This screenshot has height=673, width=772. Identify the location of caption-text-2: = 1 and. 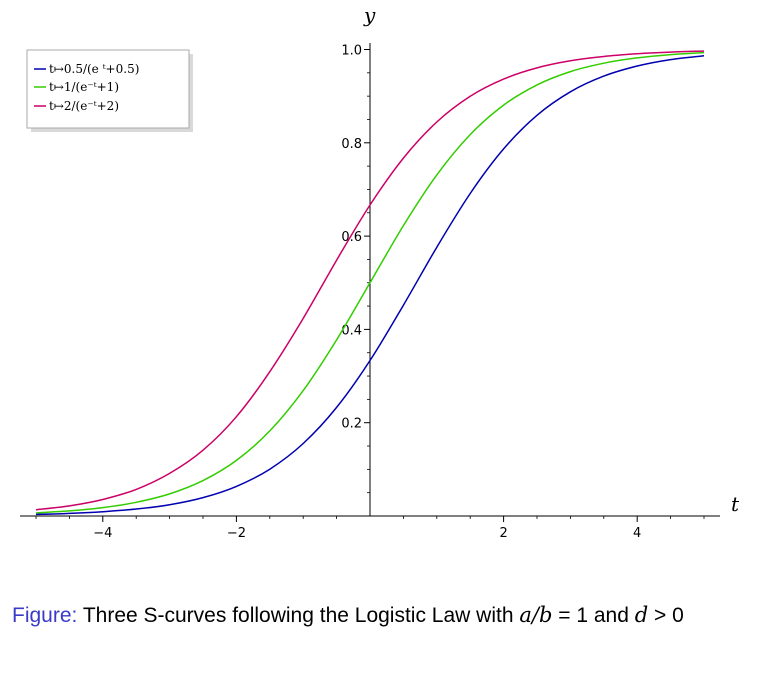
(593, 615).